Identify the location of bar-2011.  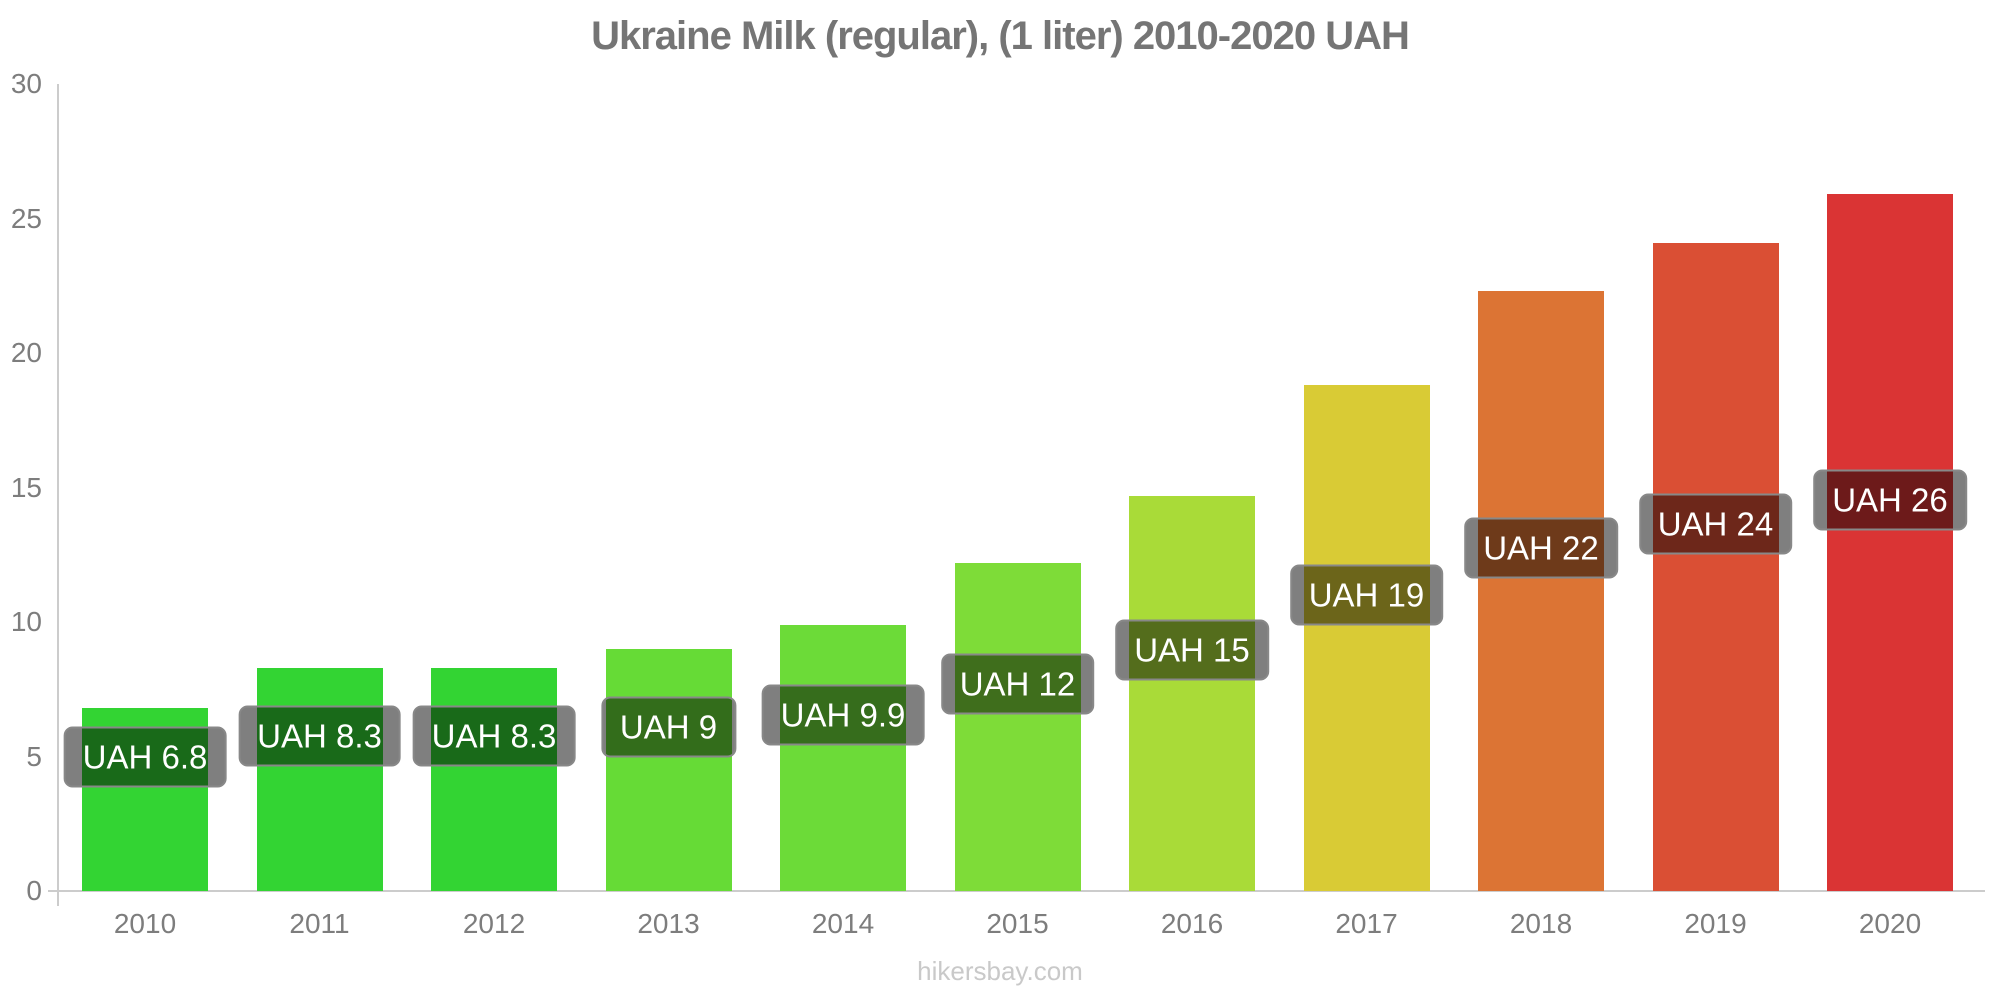
(319, 779).